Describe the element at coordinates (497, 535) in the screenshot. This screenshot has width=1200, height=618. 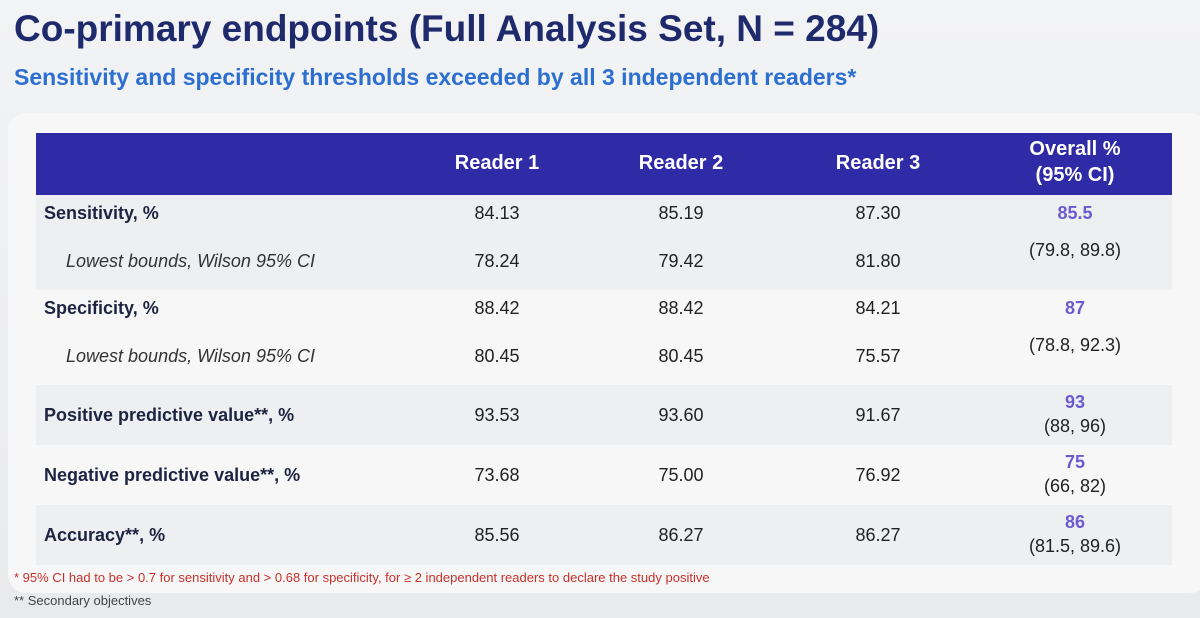
I see `cell-value: 85.56` at that location.